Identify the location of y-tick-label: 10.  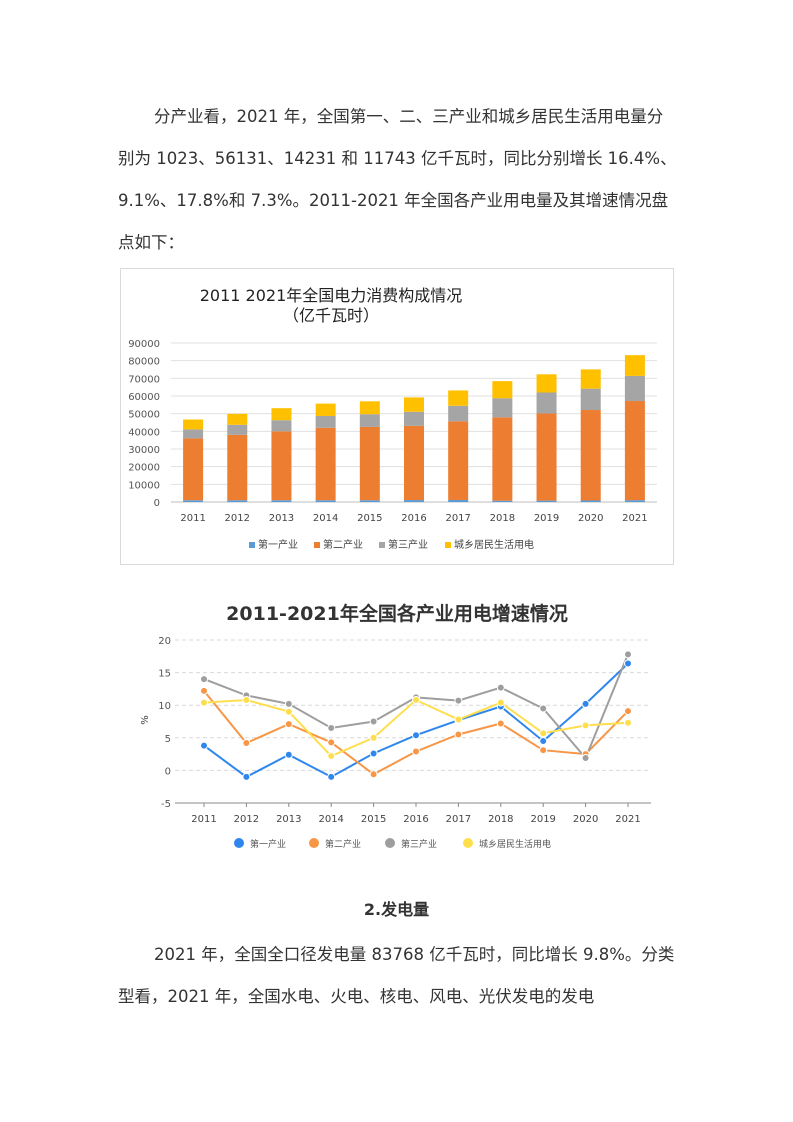
(164, 706).